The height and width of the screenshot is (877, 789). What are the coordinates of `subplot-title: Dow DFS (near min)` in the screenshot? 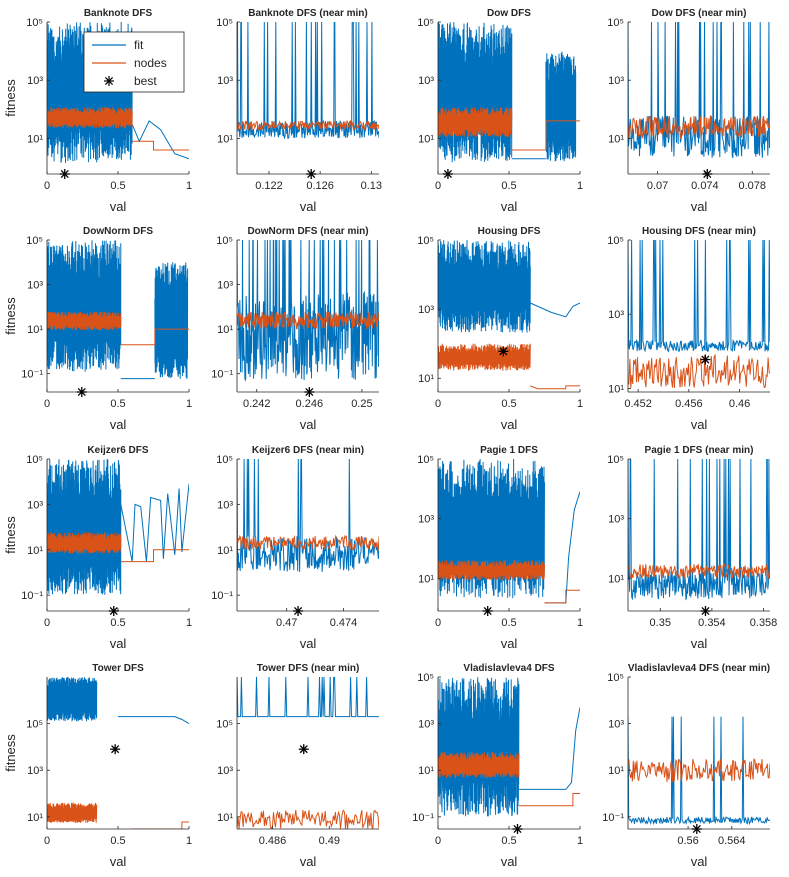 It's located at (698, 13).